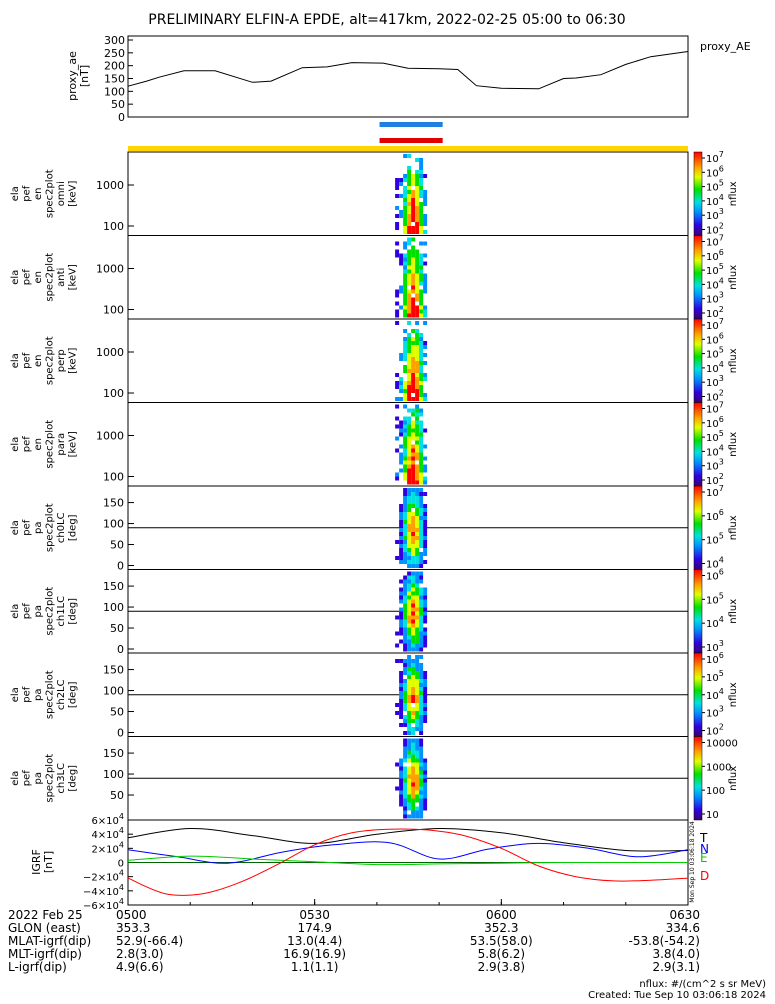 Image resolution: width=775 pixels, height=1004 pixels. Describe the element at coordinates (50, 778) in the screenshot. I see `spec-ch3LC-ylabel: spec2plot` at that location.